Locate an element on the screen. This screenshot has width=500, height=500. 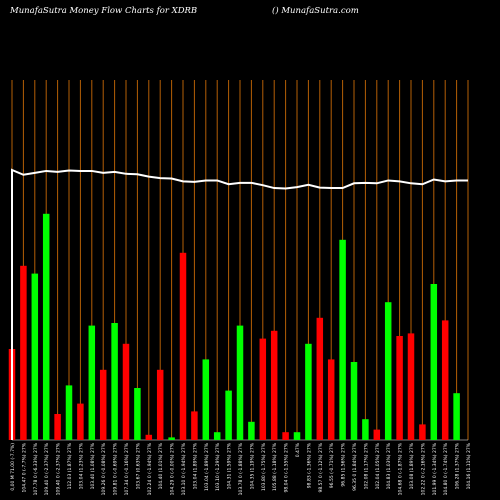
x-tick-label: 96.35 0 (1.84%) 27% is located at coordinates (355, 466).